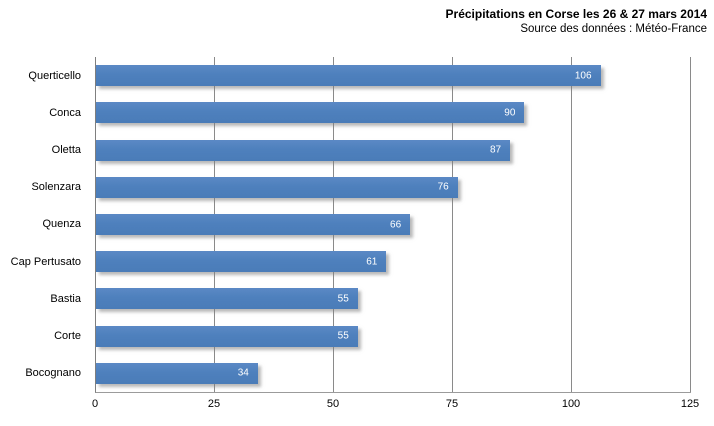 This screenshot has height=426, width=714. I want to click on xtick-label-125: 125, so click(690, 404).